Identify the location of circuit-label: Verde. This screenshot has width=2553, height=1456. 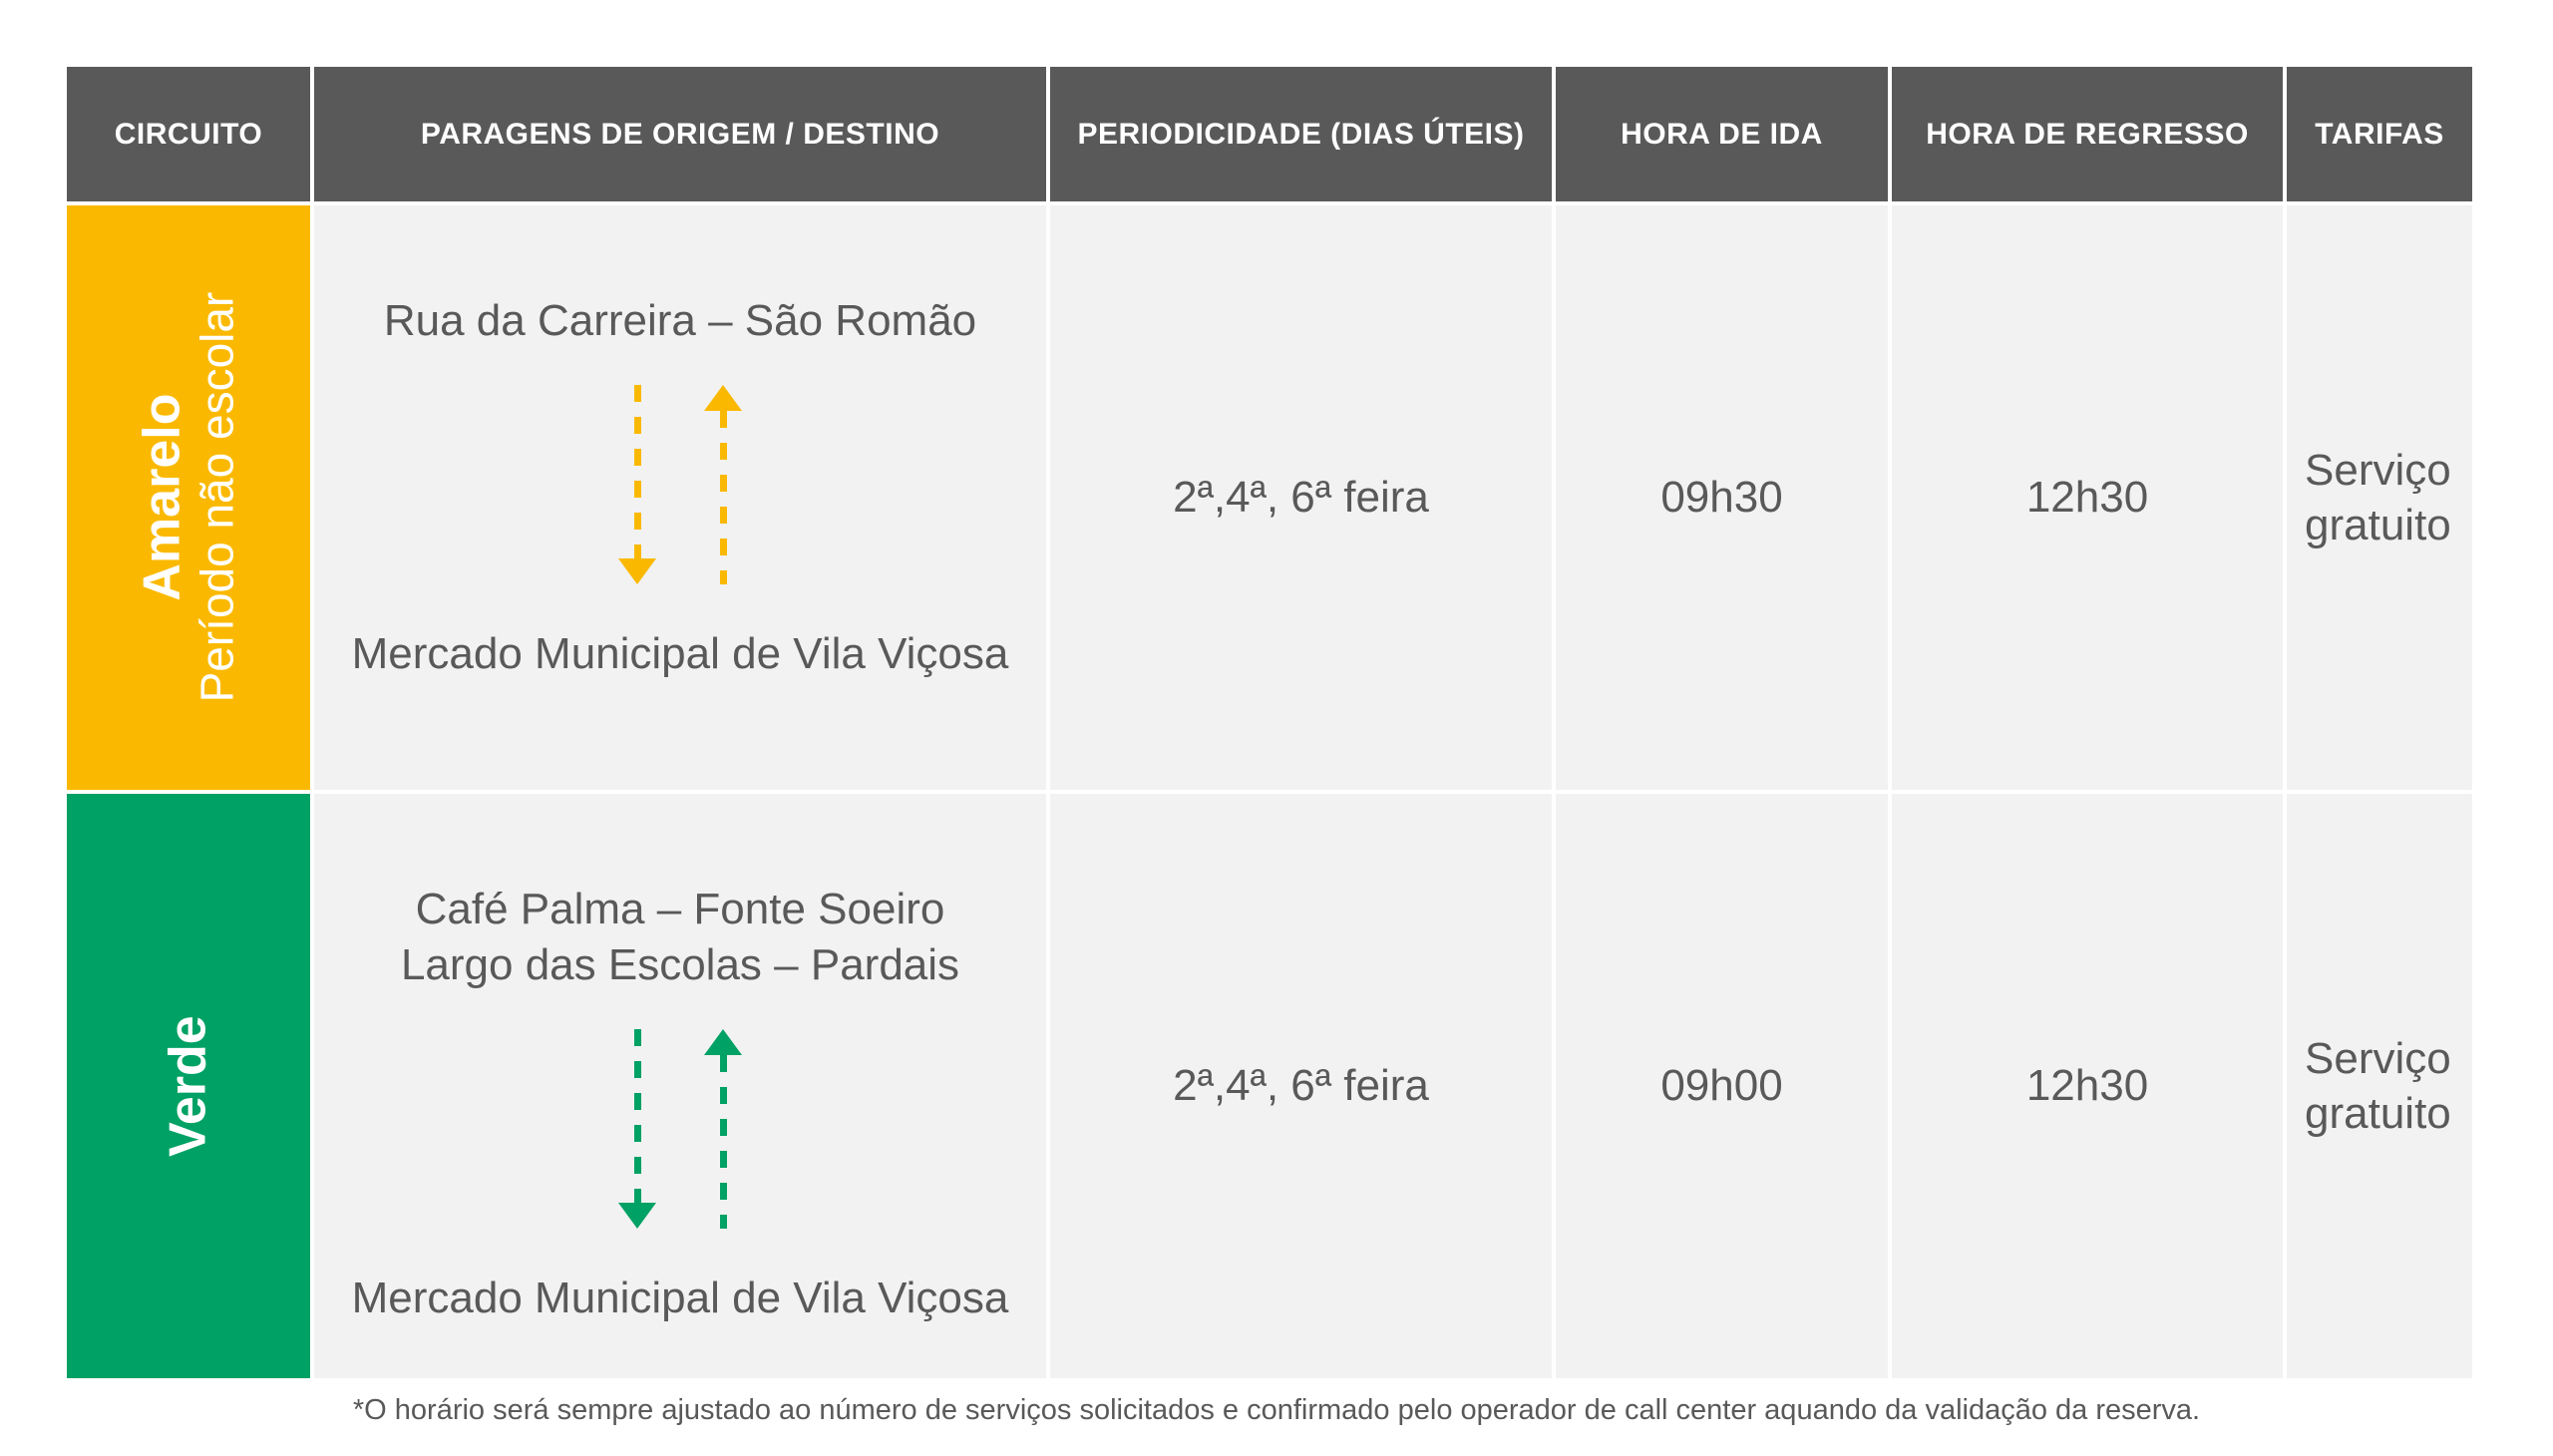
(189, 1086).